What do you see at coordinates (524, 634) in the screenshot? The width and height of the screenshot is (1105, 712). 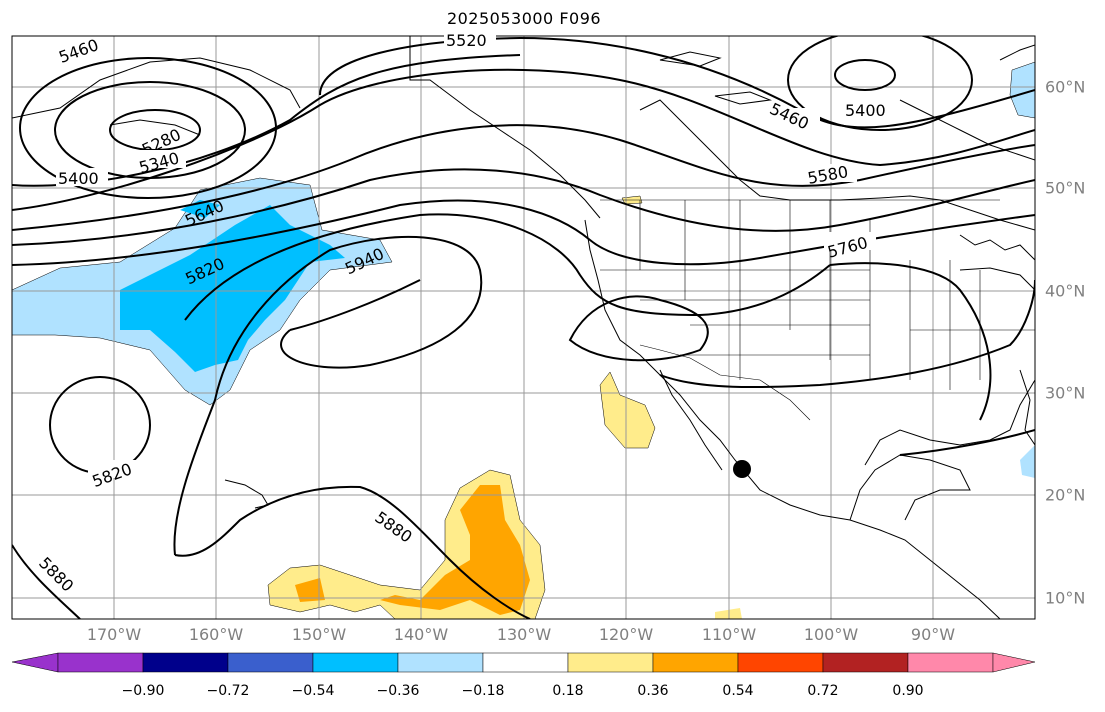 I see `lon-label: 130°W` at bounding box center [524, 634].